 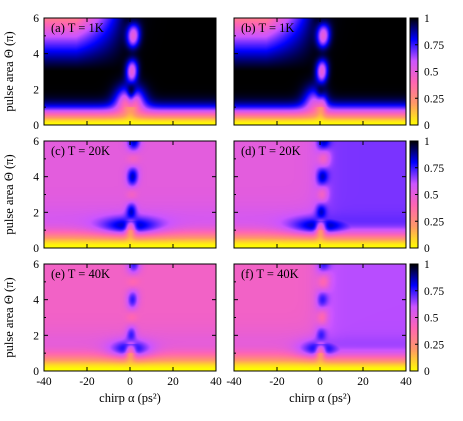 I want to click on panel-label: (a) T = 1K, so click(x=77, y=28).